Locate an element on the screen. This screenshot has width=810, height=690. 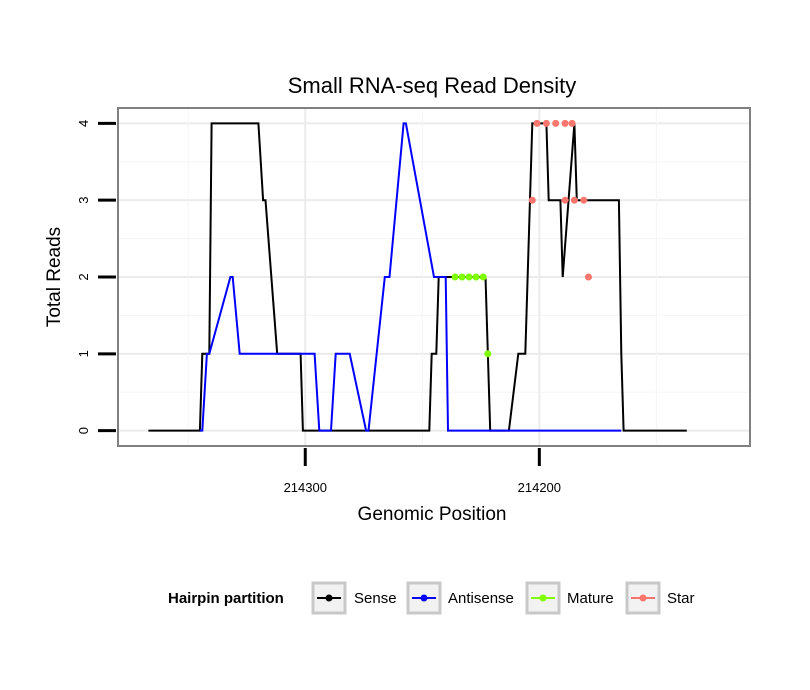
y-tick-label: 3 is located at coordinates (83, 200).